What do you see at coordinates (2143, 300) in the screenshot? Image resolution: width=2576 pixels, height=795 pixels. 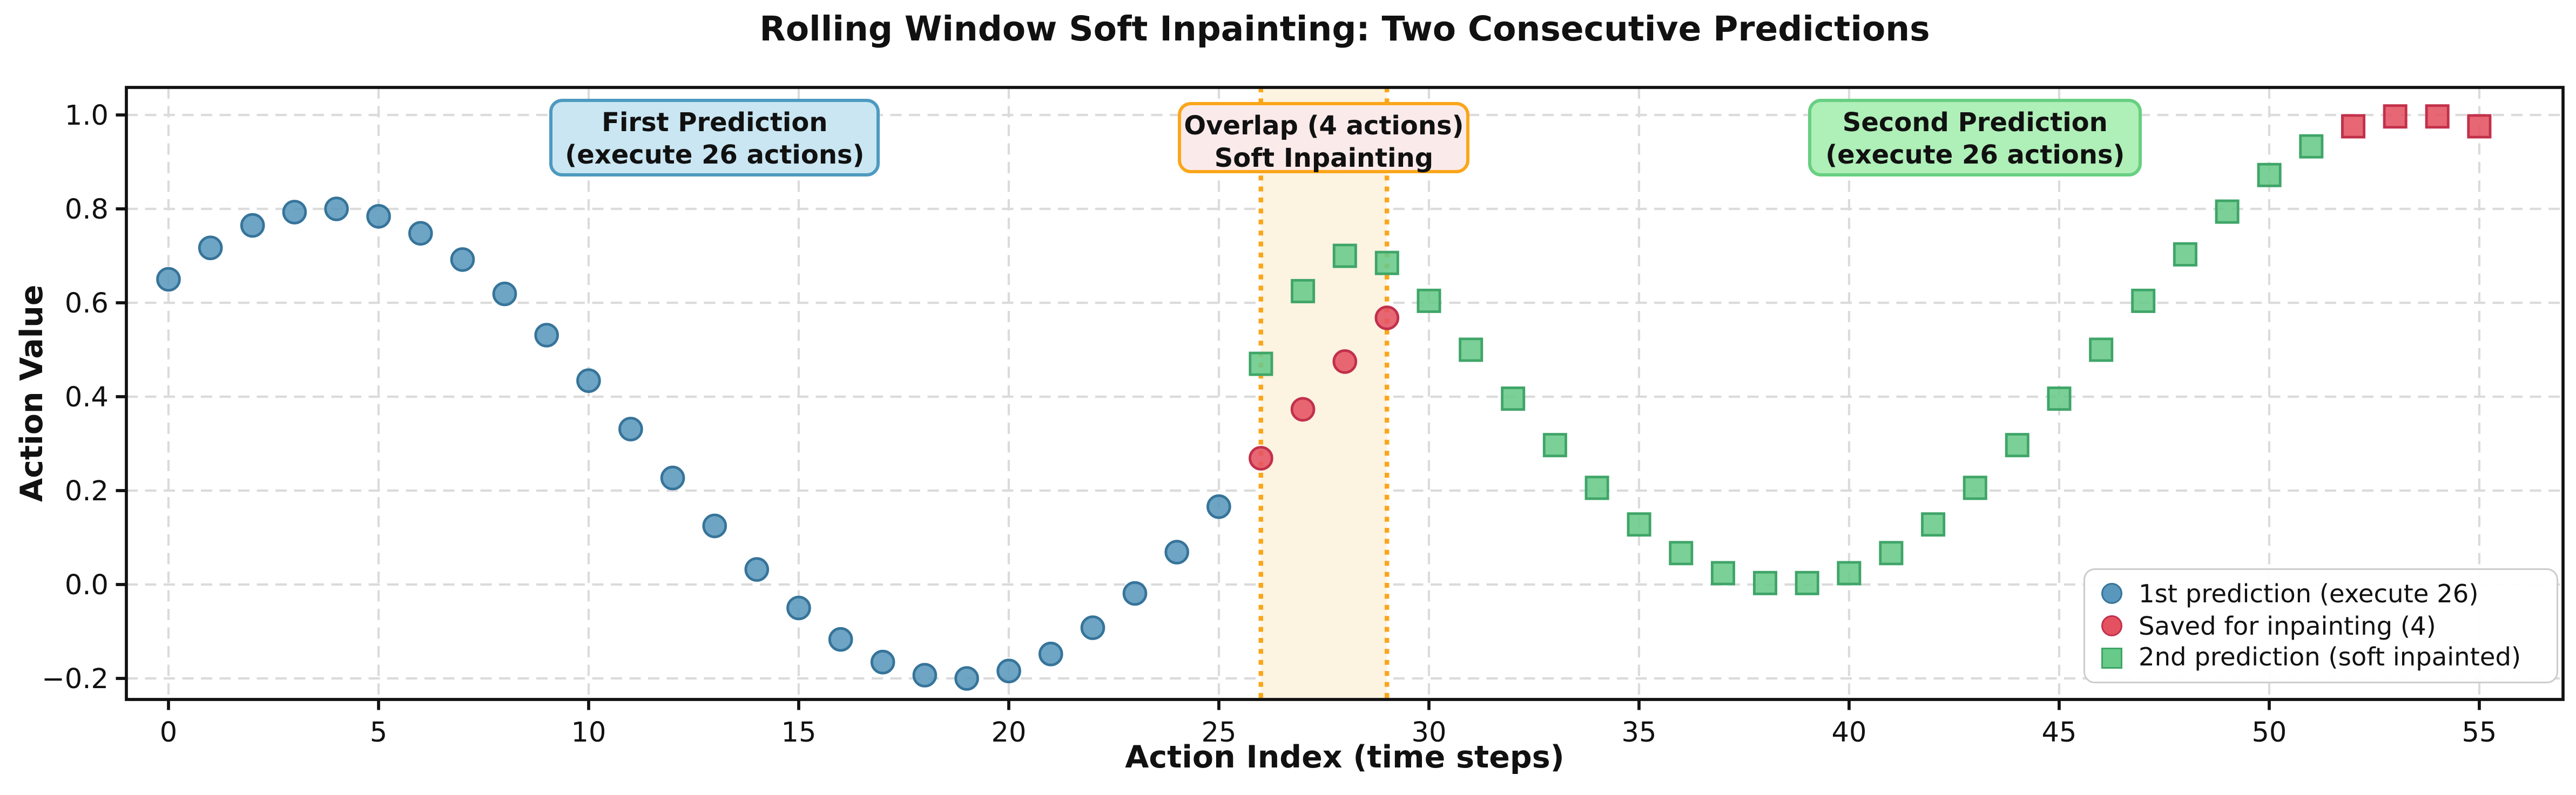 I see `point-s2-x47` at bounding box center [2143, 300].